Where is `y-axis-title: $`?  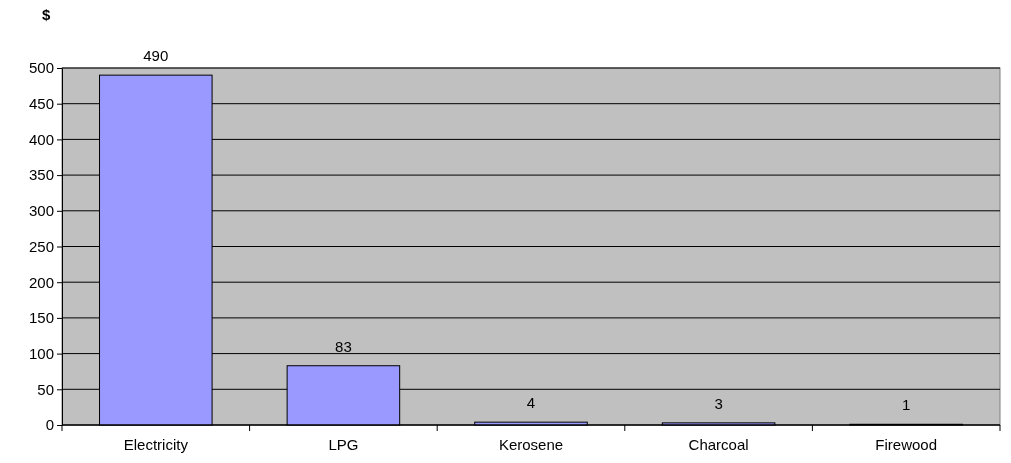 y-axis-title: $ is located at coordinates (46, 14).